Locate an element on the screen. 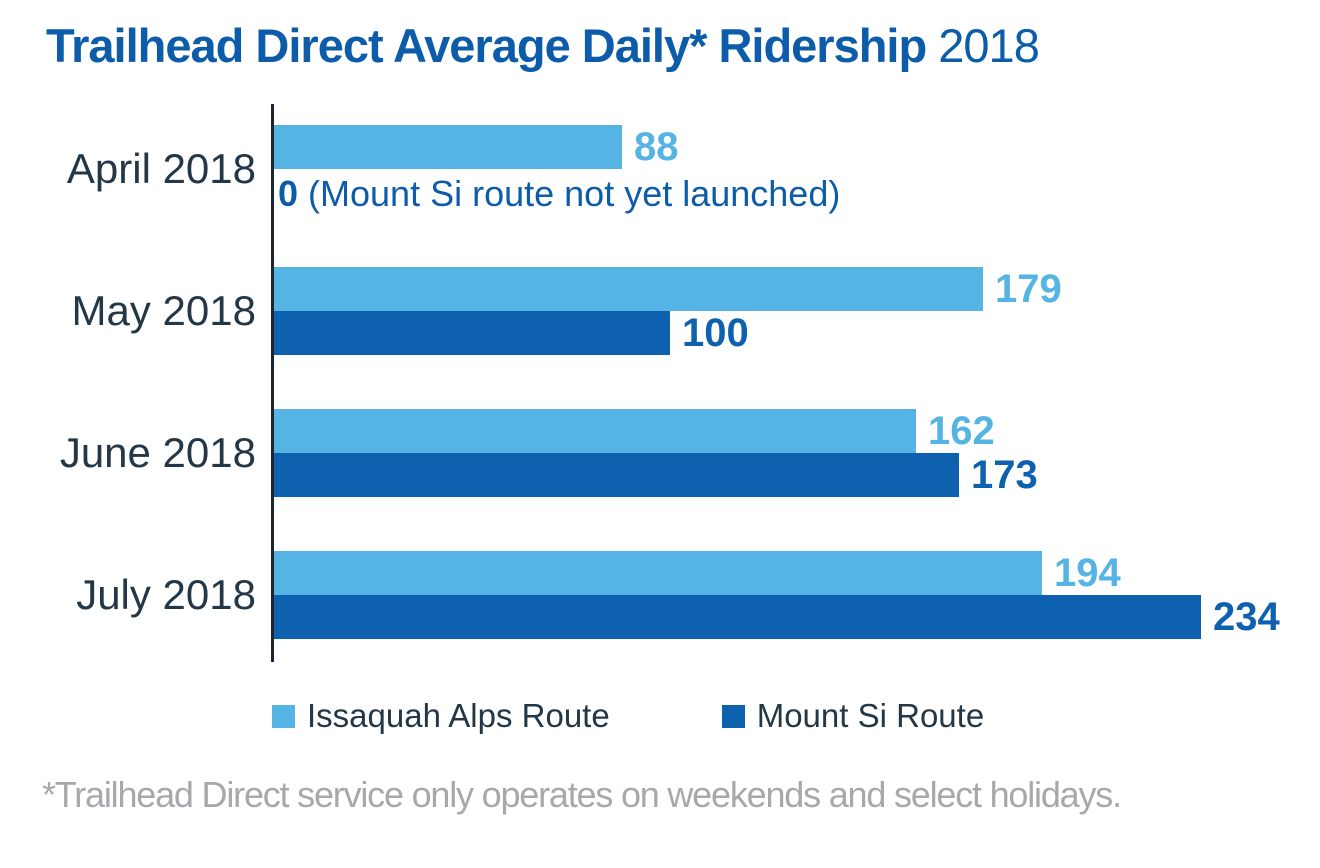  legend-item-issaquah-alps: Issaquah Alps Route is located at coordinates (441, 716).